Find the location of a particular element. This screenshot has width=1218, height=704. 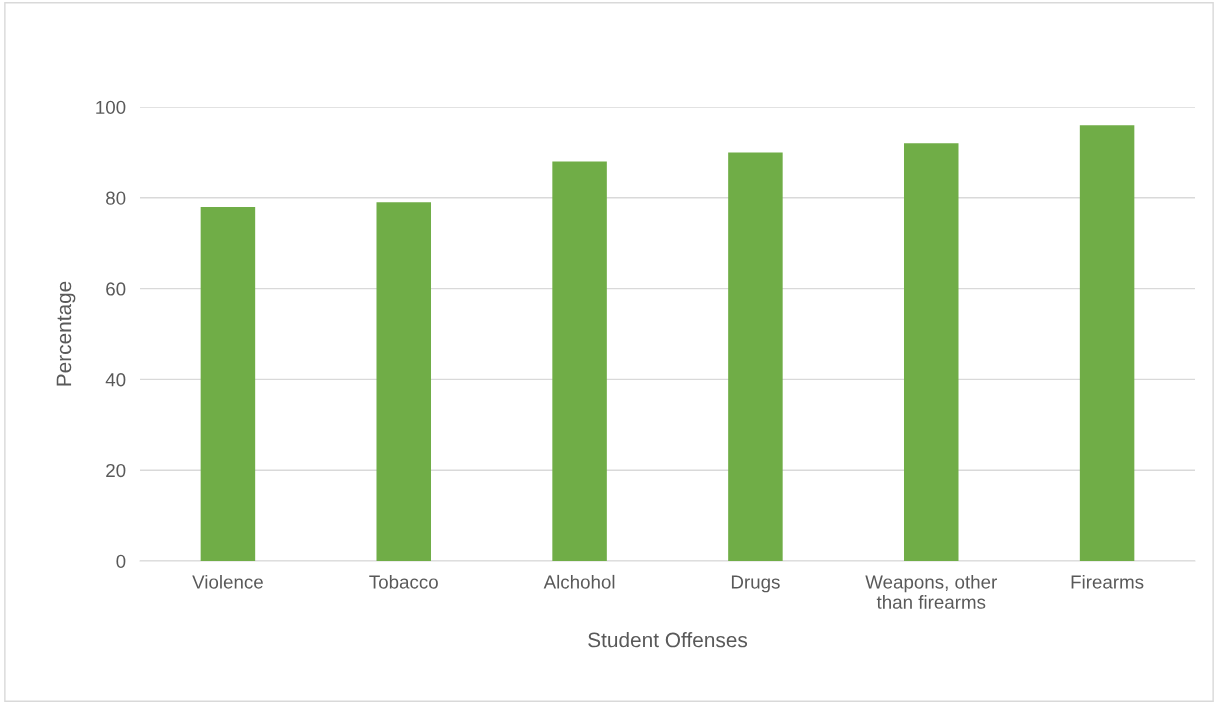

y-tick-label: 40 is located at coordinates (115, 380).